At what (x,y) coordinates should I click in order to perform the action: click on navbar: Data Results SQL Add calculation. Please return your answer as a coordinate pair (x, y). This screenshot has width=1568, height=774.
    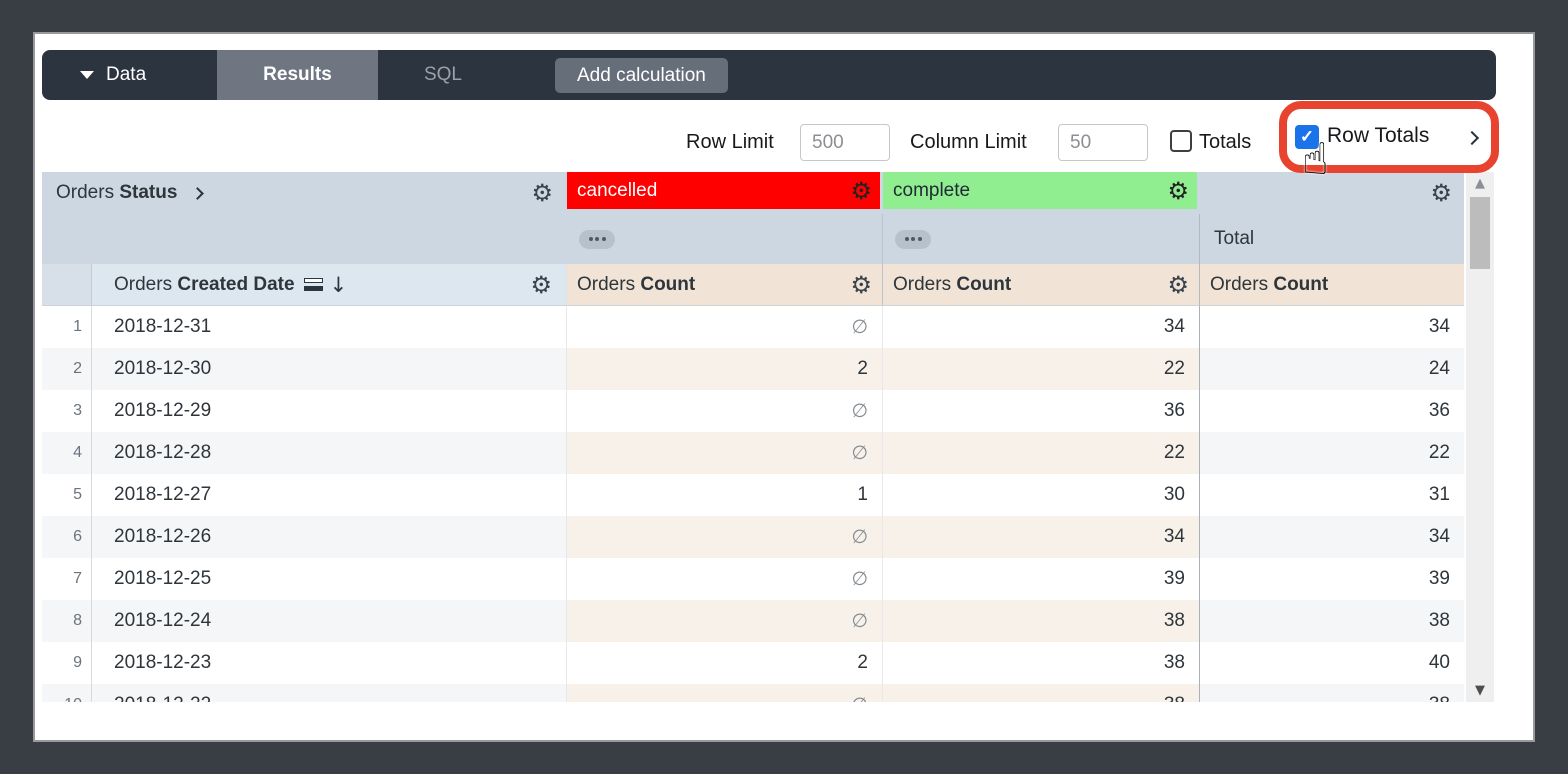
    Looking at the image, I should click on (769, 75).